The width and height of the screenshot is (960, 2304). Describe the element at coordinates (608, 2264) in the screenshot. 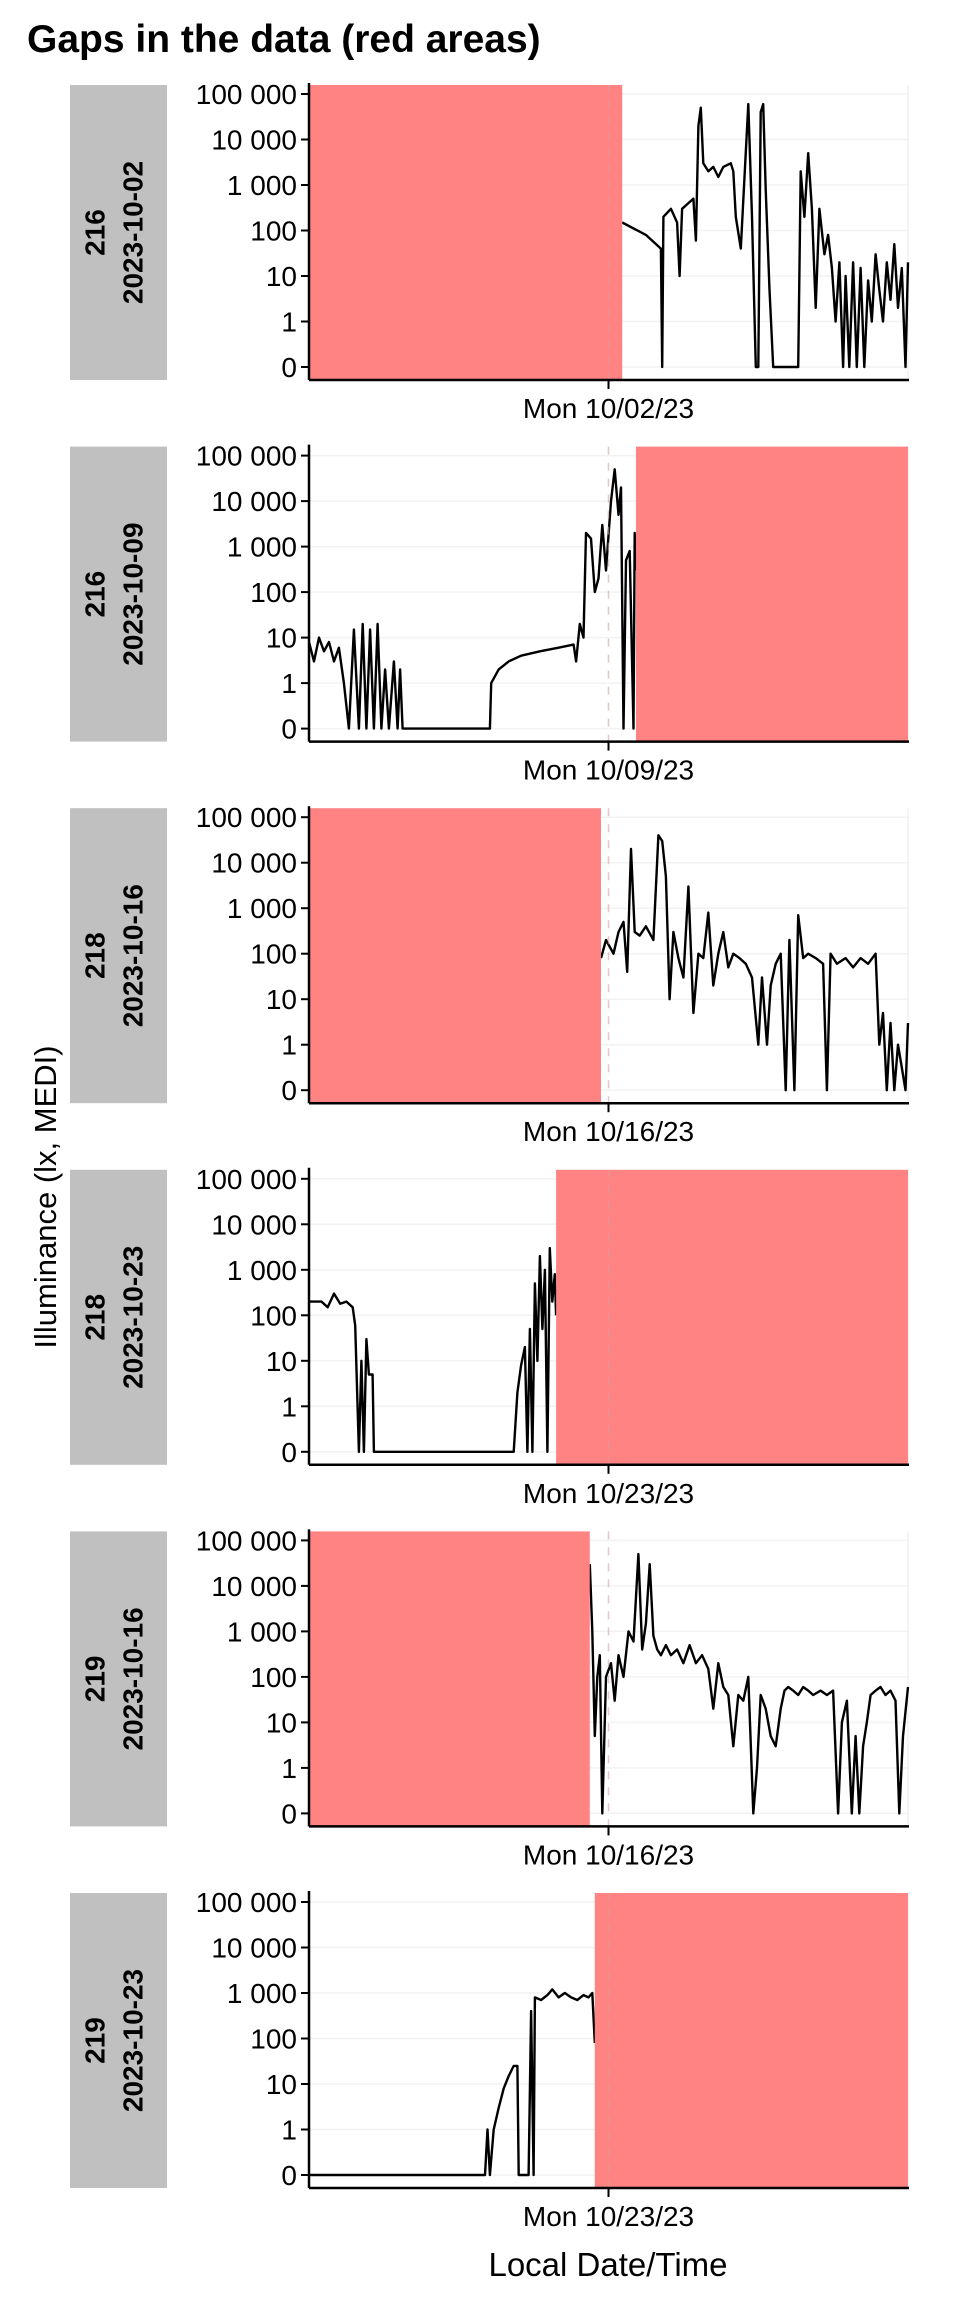

I see `x-axis-label: Local Date/Time` at that location.